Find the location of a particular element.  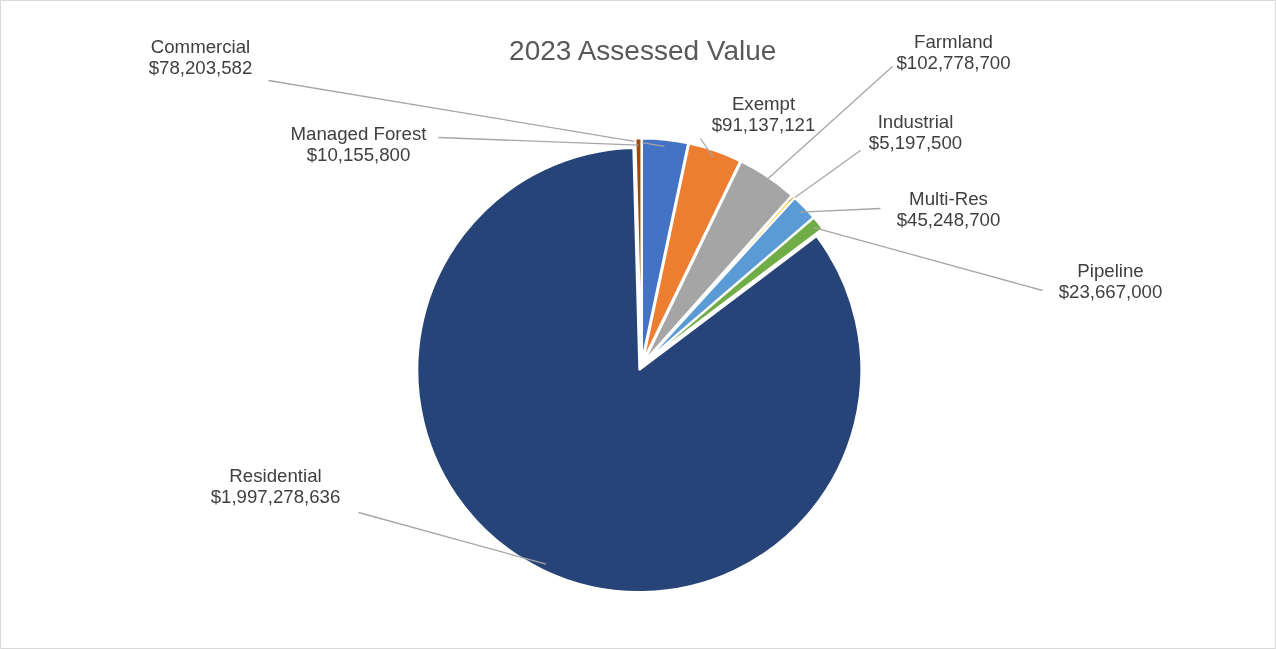

data-label: $45,248,700 is located at coordinates (948, 219).